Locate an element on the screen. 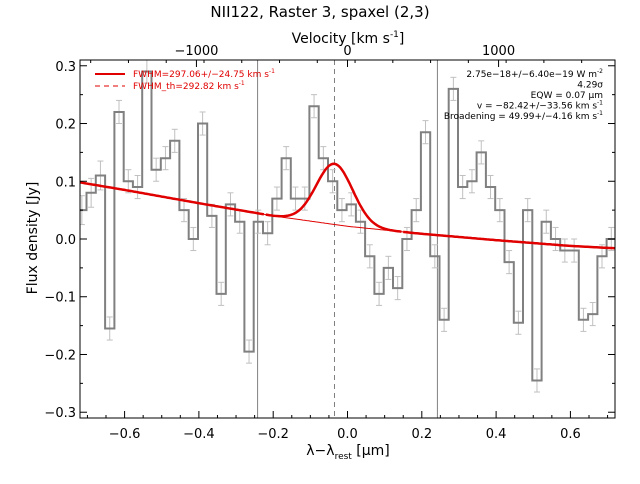 This screenshot has height=484, width=640. y-tick-label: 0.3 is located at coordinates (65, 67).